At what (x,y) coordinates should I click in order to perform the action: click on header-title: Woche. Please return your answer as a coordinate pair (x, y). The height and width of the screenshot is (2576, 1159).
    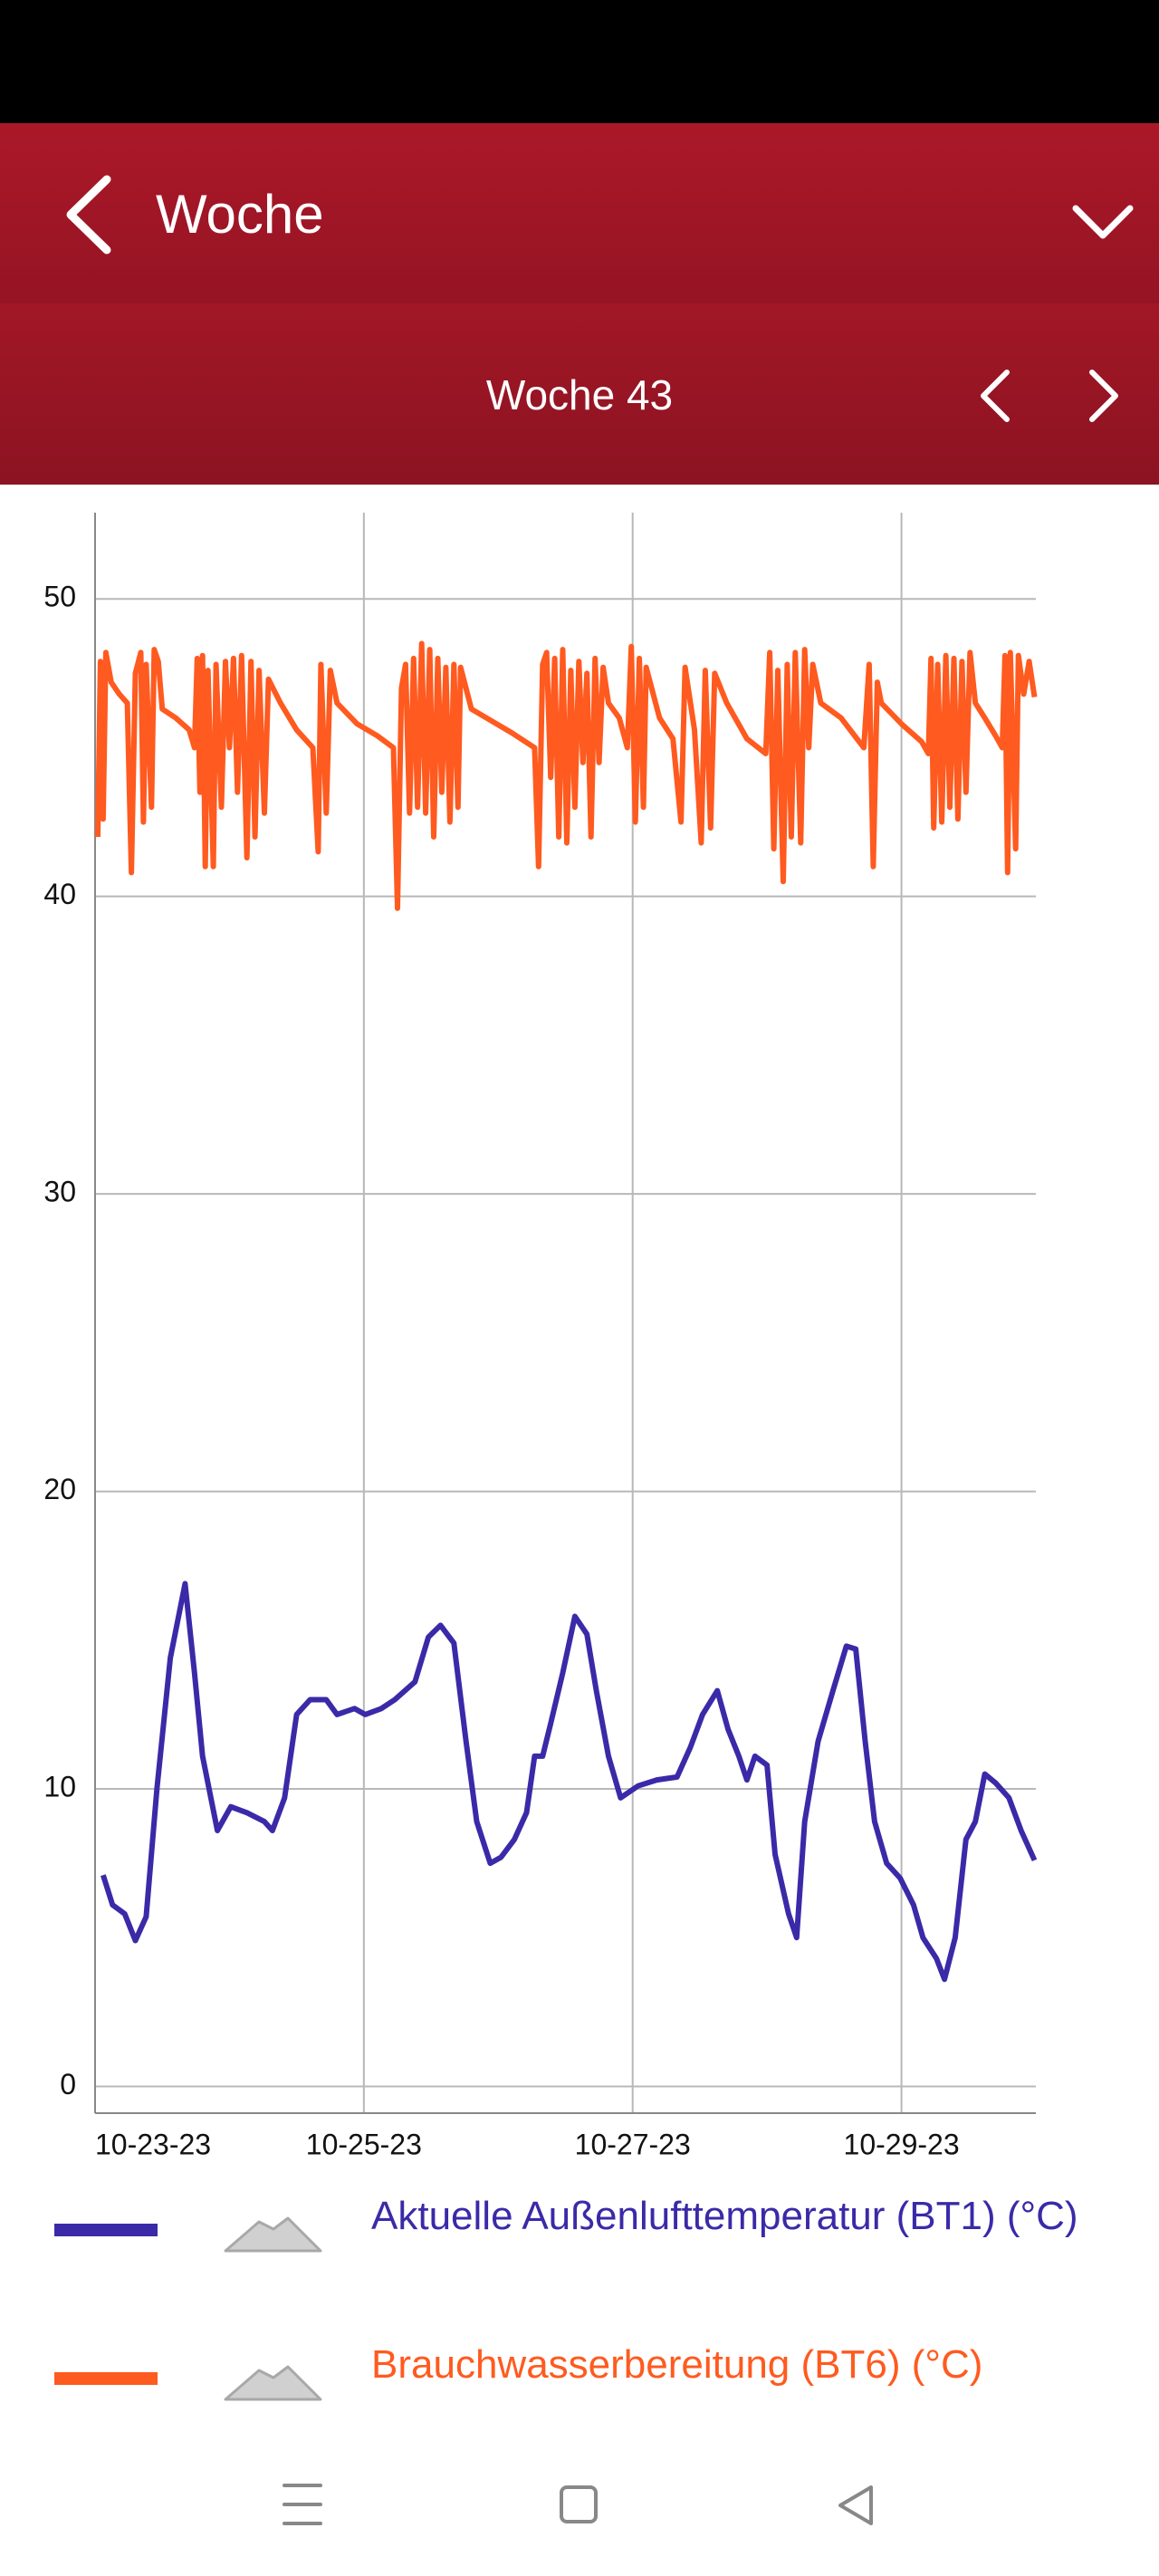
    Looking at the image, I should click on (240, 214).